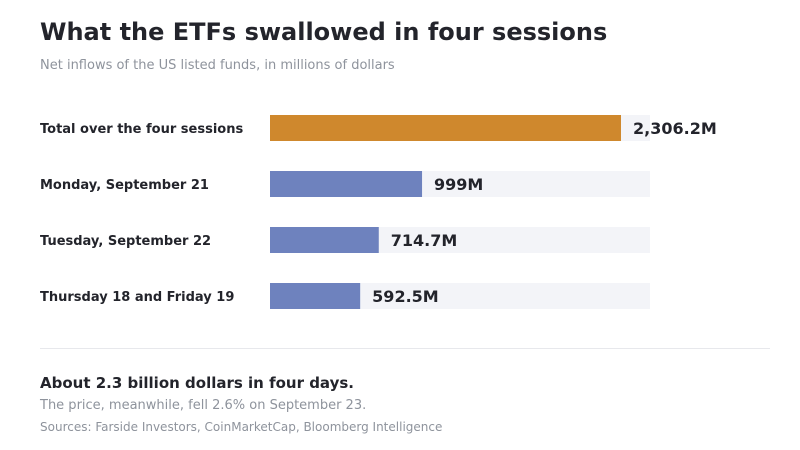 The width and height of the screenshot is (800, 450). What do you see at coordinates (405, 348) in the screenshot?
I see `divider` at bounding box center [405, 348].